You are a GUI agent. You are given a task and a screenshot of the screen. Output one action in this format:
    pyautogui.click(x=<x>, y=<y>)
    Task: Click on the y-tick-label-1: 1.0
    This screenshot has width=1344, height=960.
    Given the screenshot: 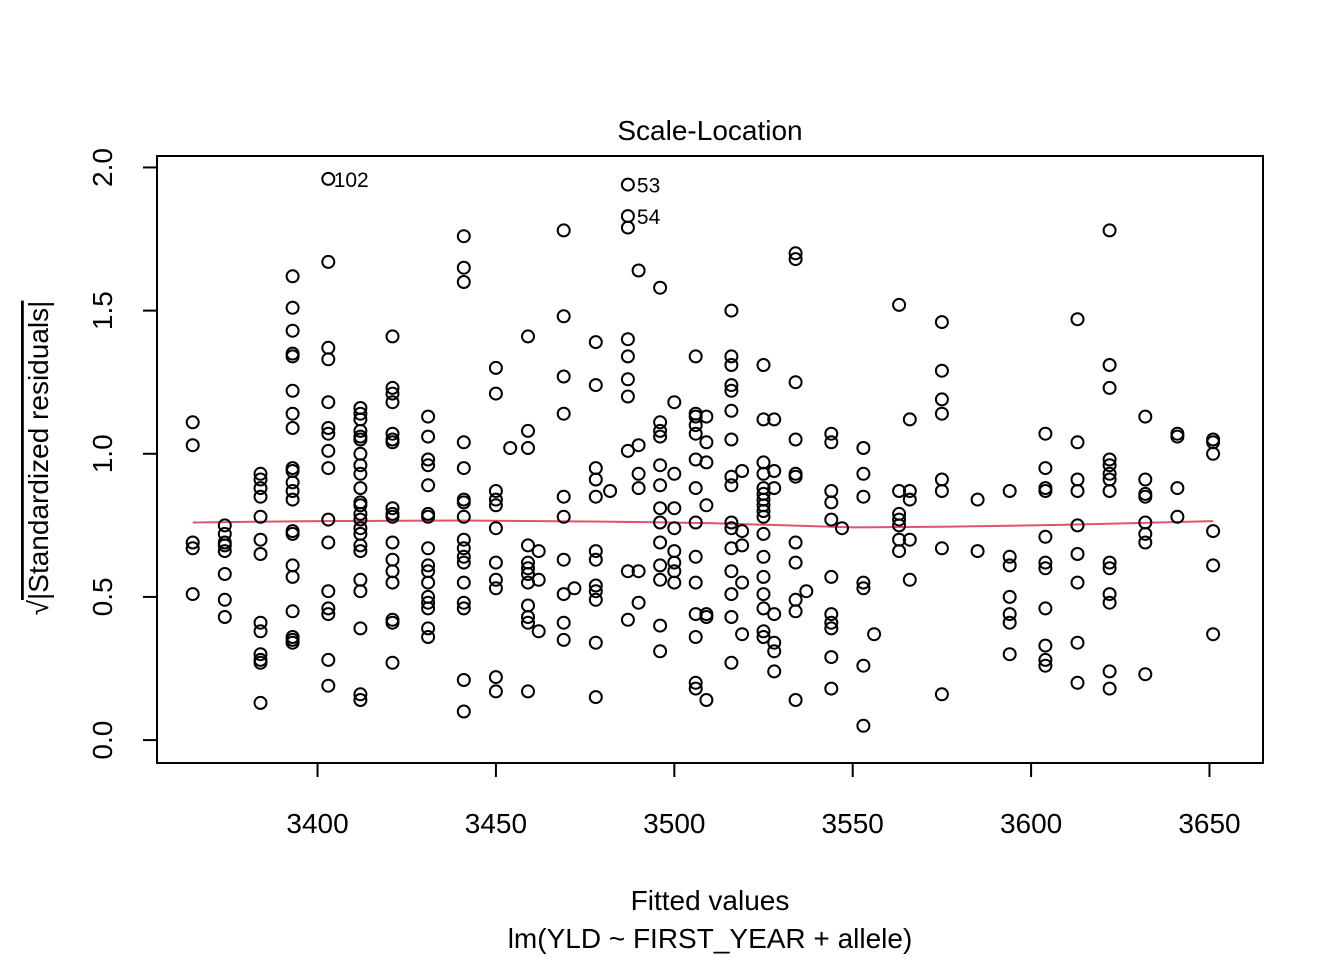 What is the action you would take?
    pyautogui.click(x=102, y=453)
    